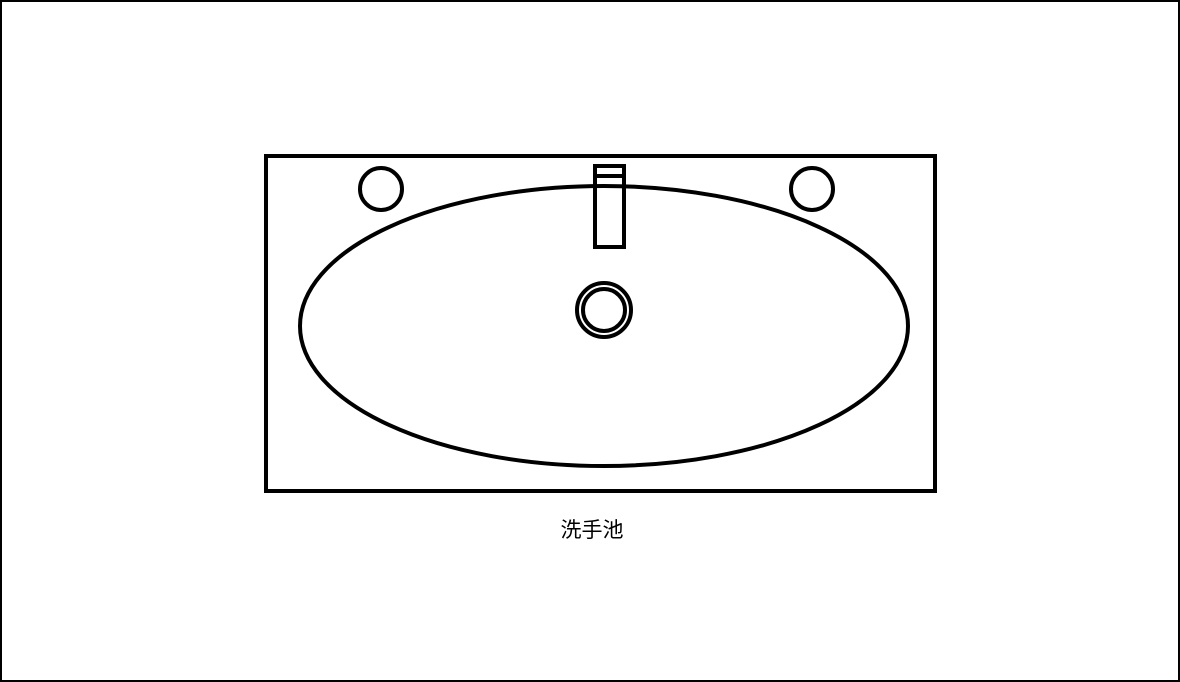 The width and height of the screenshot is (1180, 682). I want to click on faucet-spout, so click(609, 206).